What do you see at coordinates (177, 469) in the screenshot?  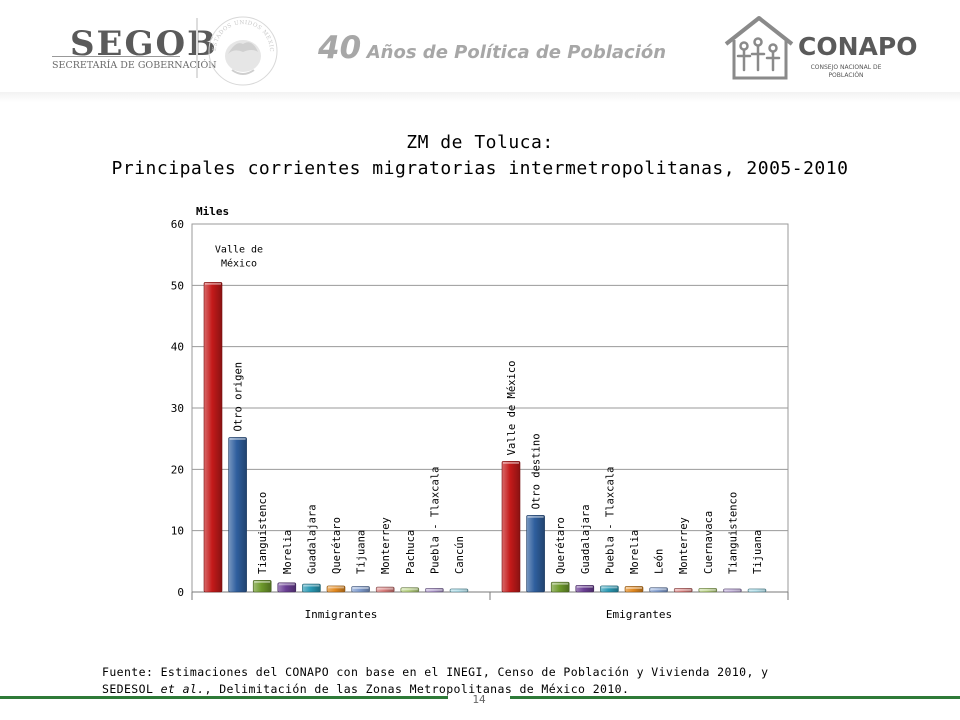 I see `y-tick-label: 20` at bounding box center [177, 469].